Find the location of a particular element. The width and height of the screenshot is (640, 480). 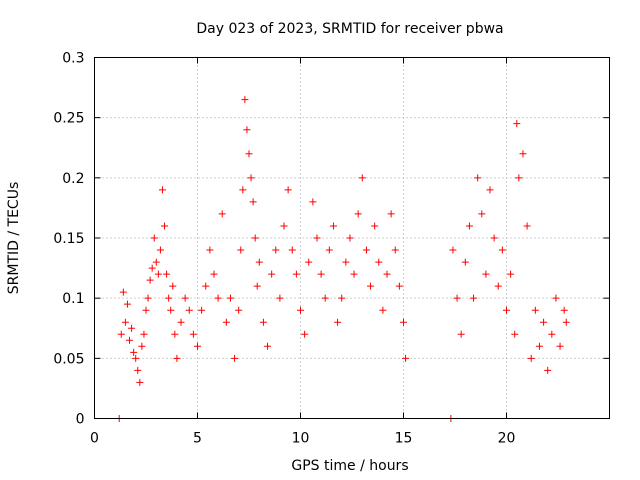

y-tick-labels: 0 0.05 0.1 0.15 0.2 0.25 0.3 is located at coordinates (68, 239).